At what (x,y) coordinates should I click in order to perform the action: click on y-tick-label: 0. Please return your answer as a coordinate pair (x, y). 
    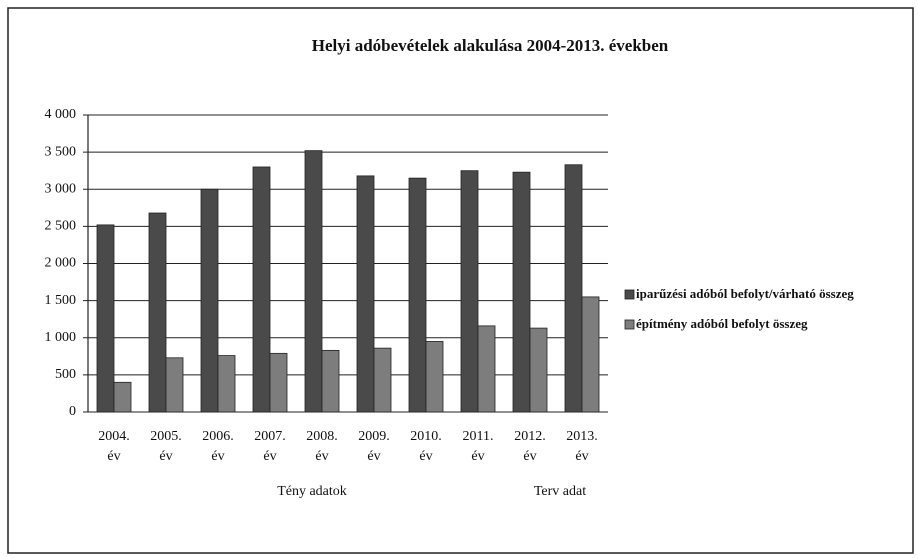
    Looking at the image, I should click on (72, 411).